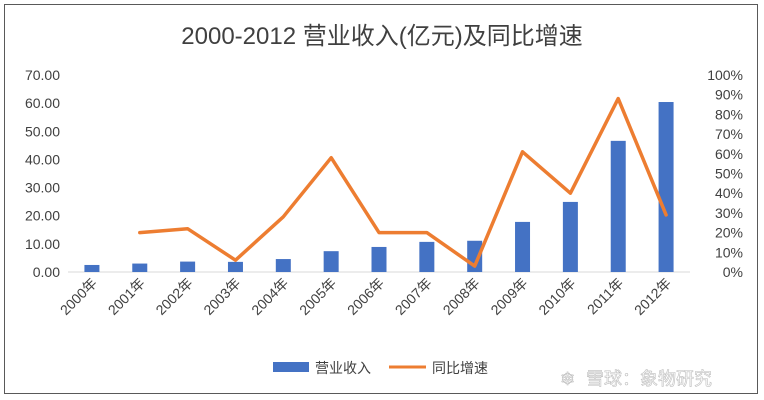 The height and width of the screenshot is (400, 764). Describe the element at coordinates (126, 296) in the screenshot. I see `x-axis-tick-label: 2001年` at that location.